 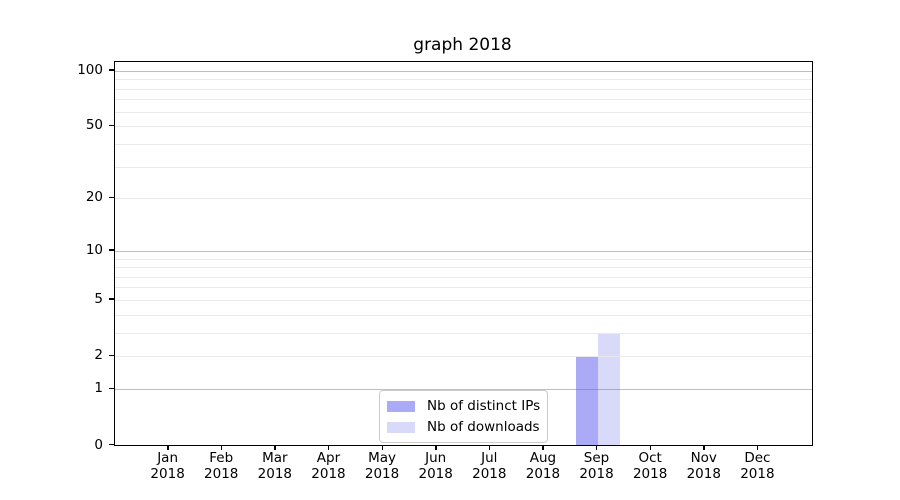 I want to click on x-tick-month: Sep, so click(x=596, y=458).